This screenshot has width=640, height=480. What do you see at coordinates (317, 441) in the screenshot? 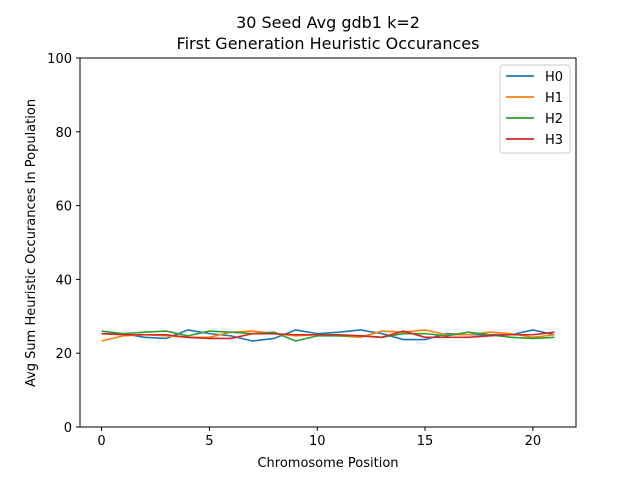
I see `x-tick-label: 10` at bounding box center [317, 441].